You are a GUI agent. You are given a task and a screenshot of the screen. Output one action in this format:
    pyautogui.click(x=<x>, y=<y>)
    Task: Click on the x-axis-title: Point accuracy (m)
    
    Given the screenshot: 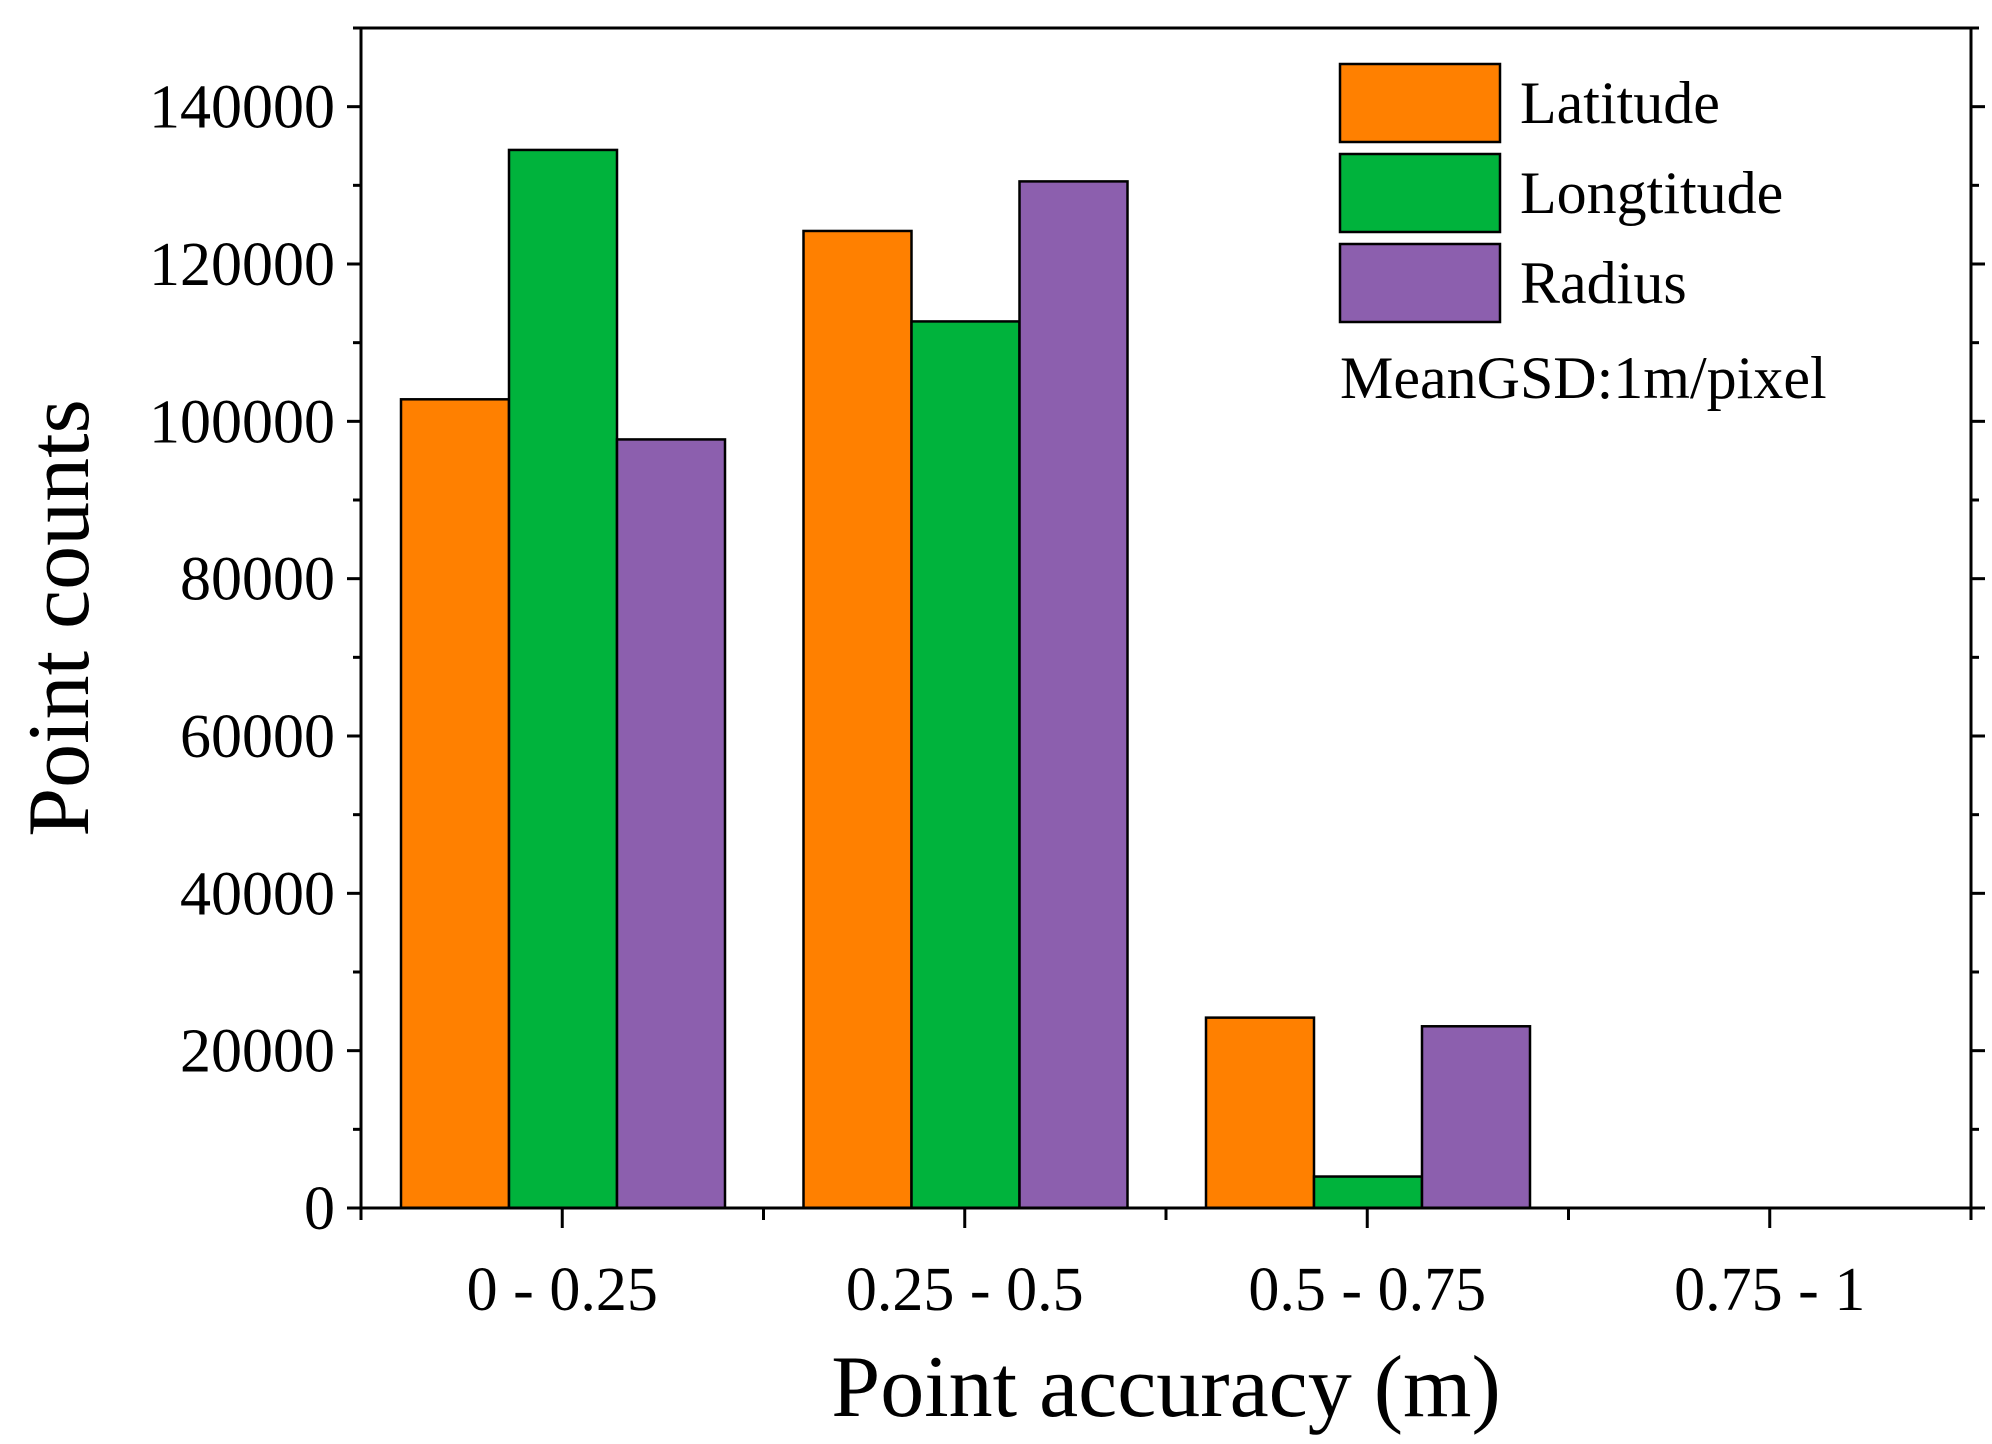 What is the action you would take?
    pyautogui.click(x=1166, y=1387)
    